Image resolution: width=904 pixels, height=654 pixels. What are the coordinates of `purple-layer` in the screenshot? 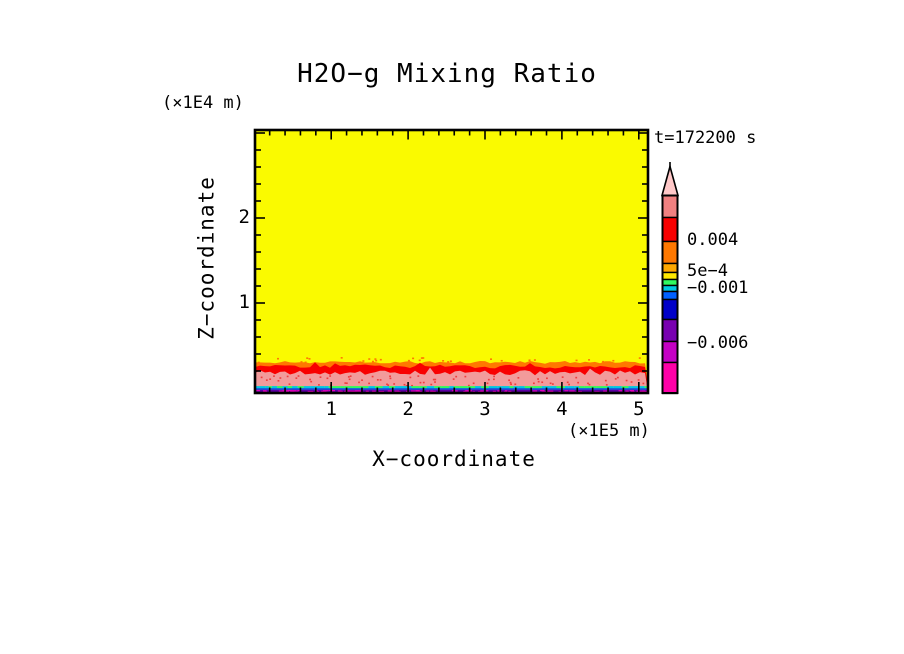 It's located at (451, 390).